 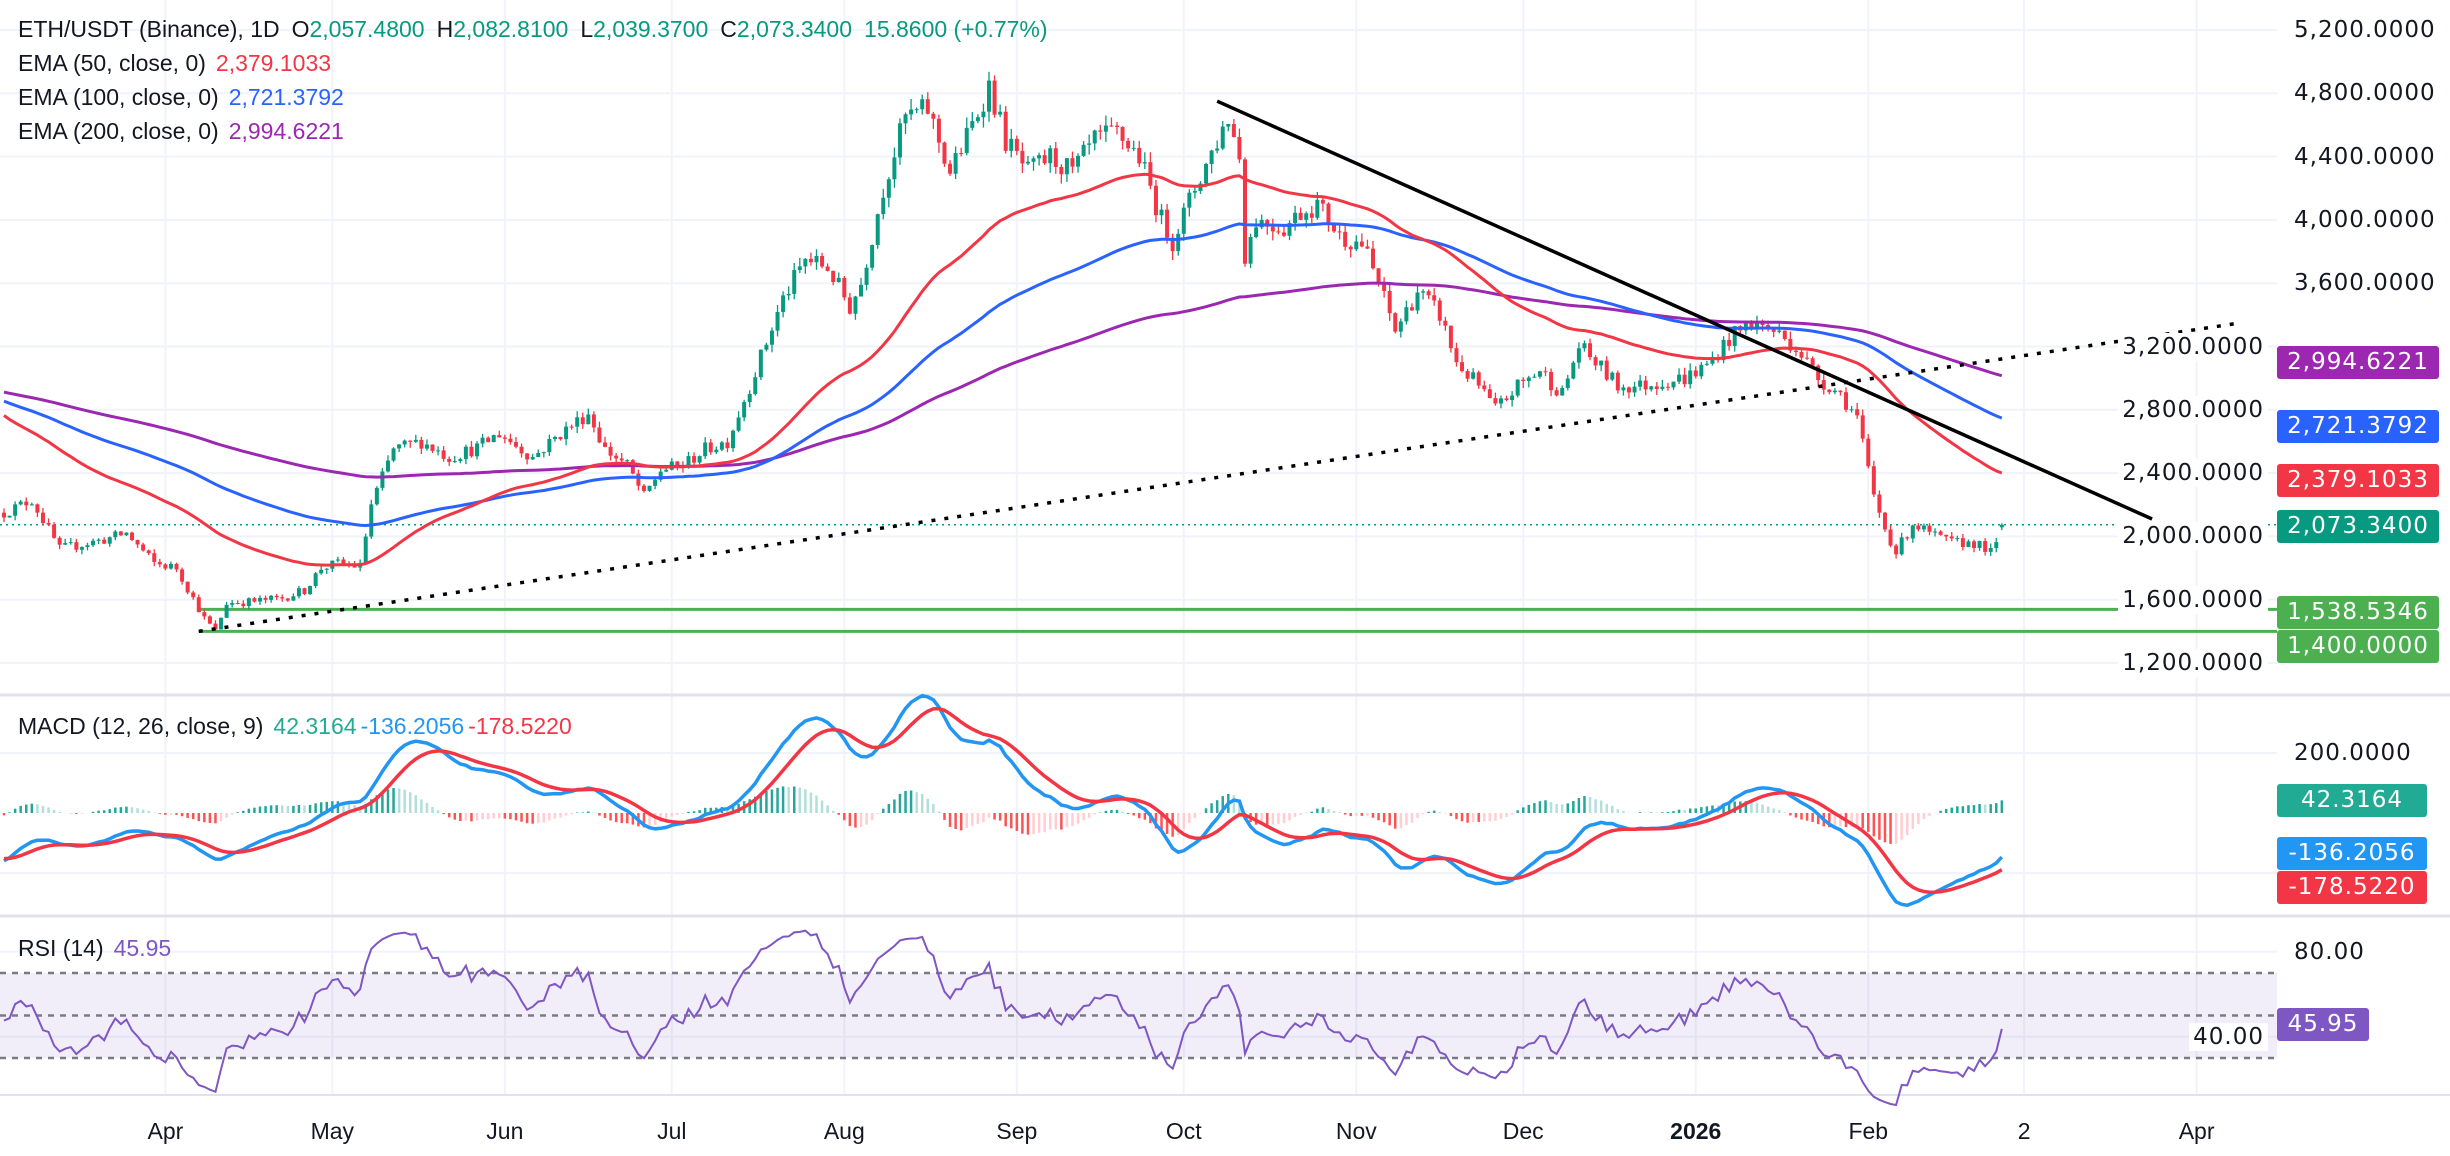 What do you see at coordinates (1003, 1018) in the screenshot?
I see `rsi-line` at bounding box center [1003, 1018].